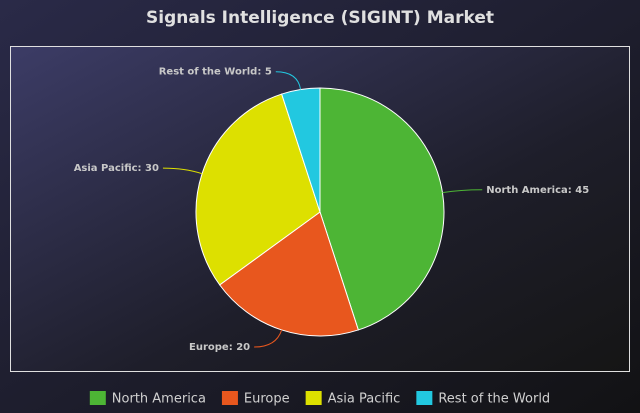  Describe the element at coordinates (159, 399) in the screenshot. I see `legend-label: North America` at that location.